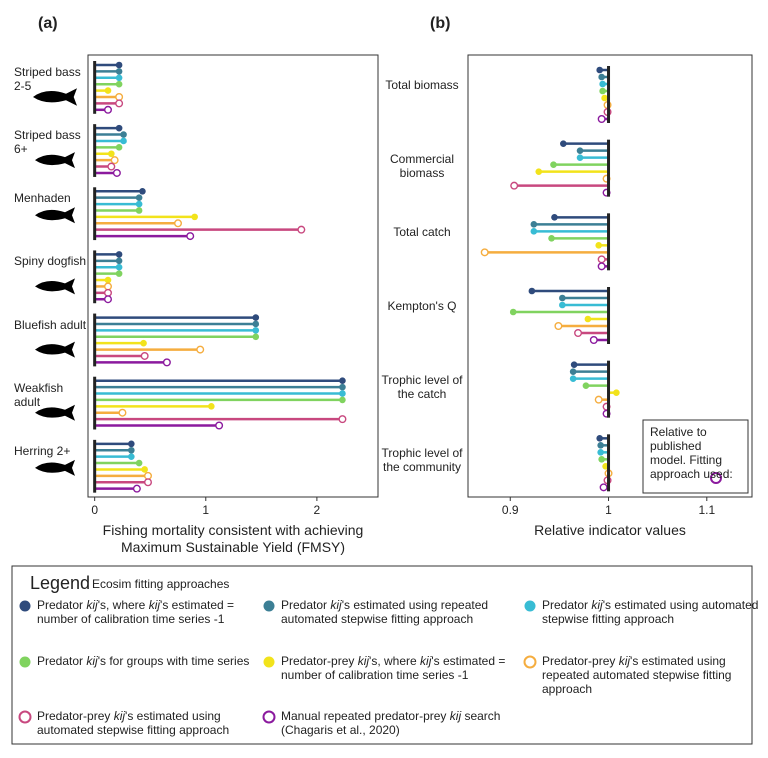  I want to click on legend-subtitle: Ecosim fitting approaches, so click(160, 584).